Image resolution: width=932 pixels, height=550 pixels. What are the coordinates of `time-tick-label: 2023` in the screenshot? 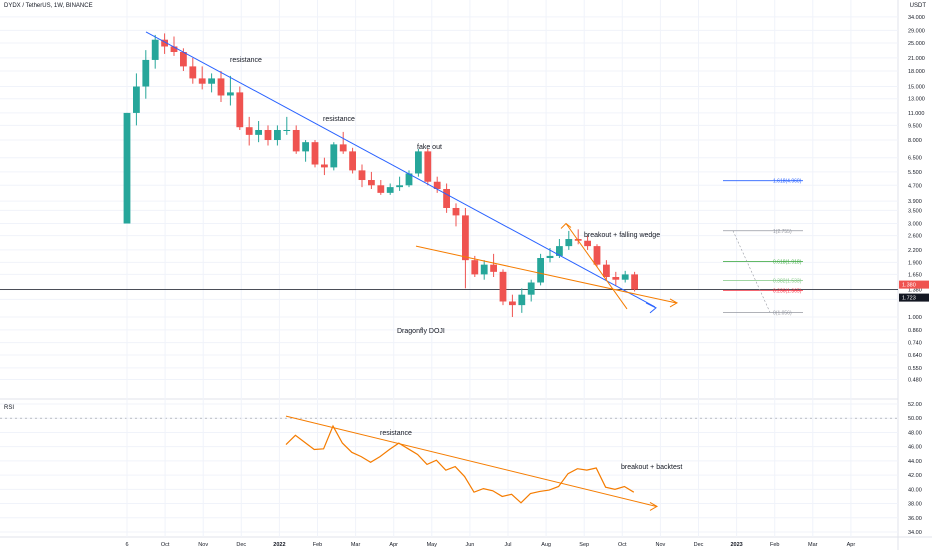 It's located at (736, 545).